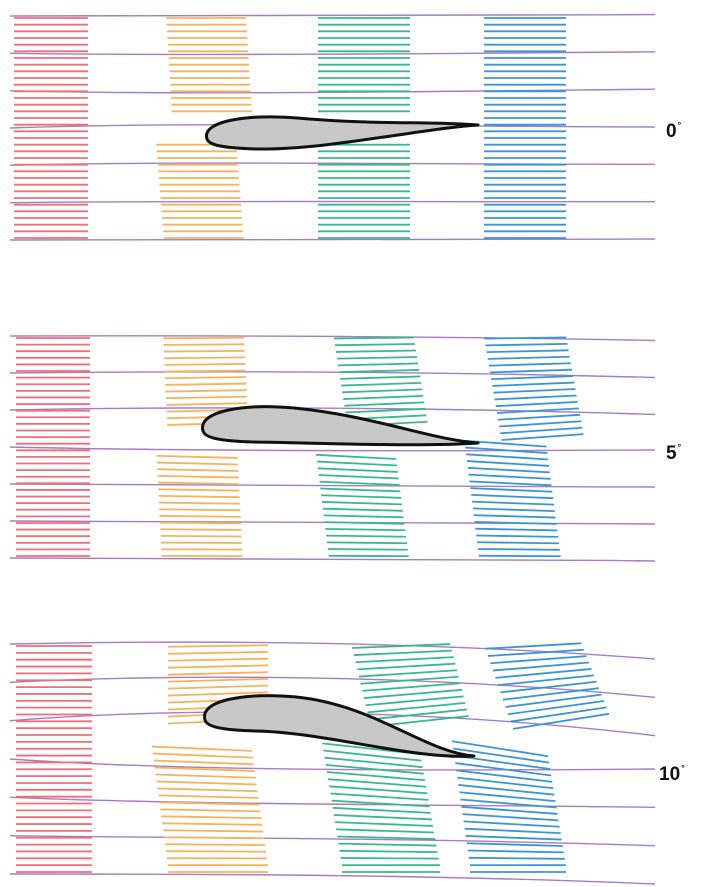  Describe the element at coordinates (340, 426) in the screenshot. I see `airfoil` at that location.